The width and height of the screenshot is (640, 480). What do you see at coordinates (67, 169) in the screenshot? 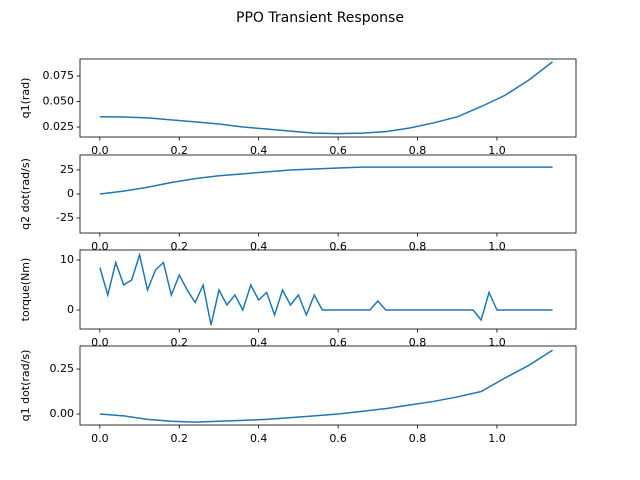
I see `y-tick-label: 25` at bounding box center [67, 169].